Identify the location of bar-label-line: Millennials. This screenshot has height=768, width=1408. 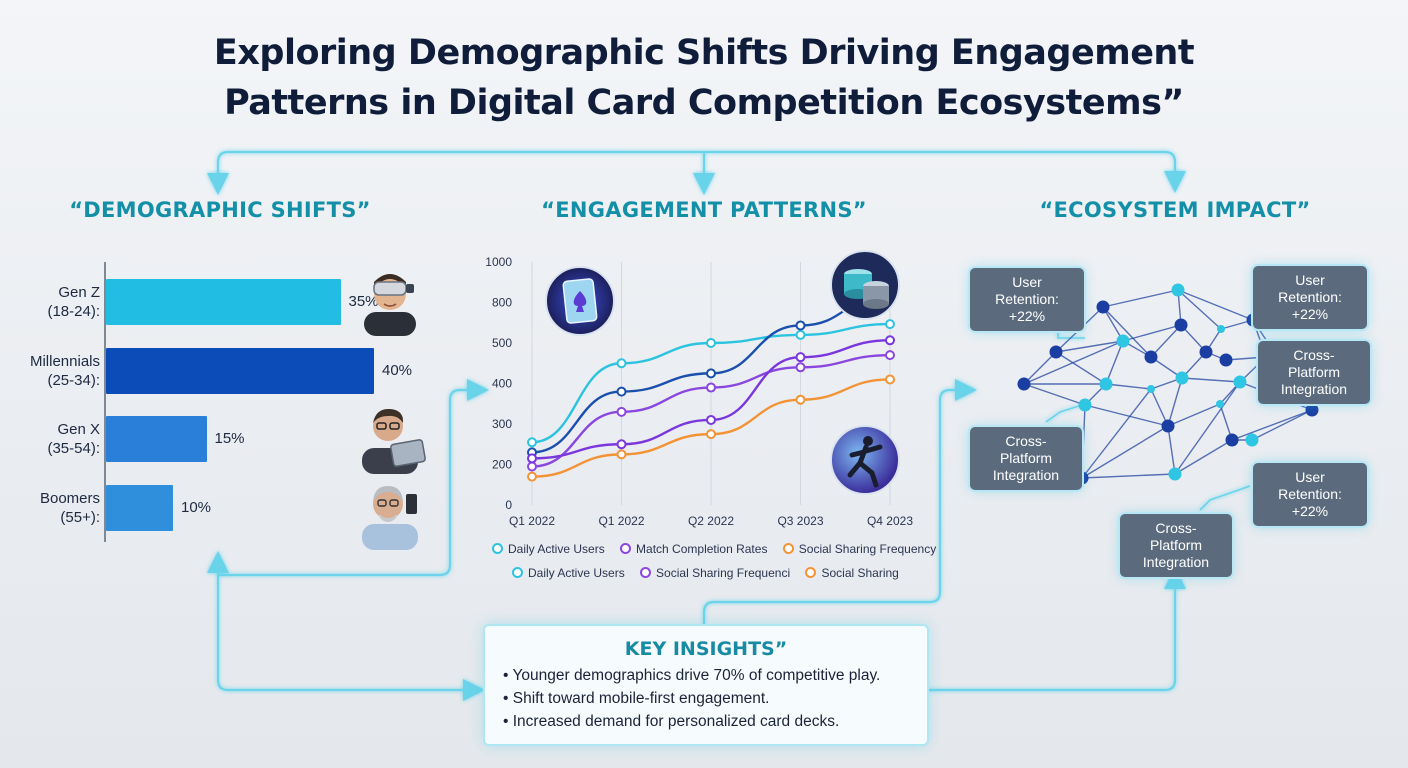
(64, 361).